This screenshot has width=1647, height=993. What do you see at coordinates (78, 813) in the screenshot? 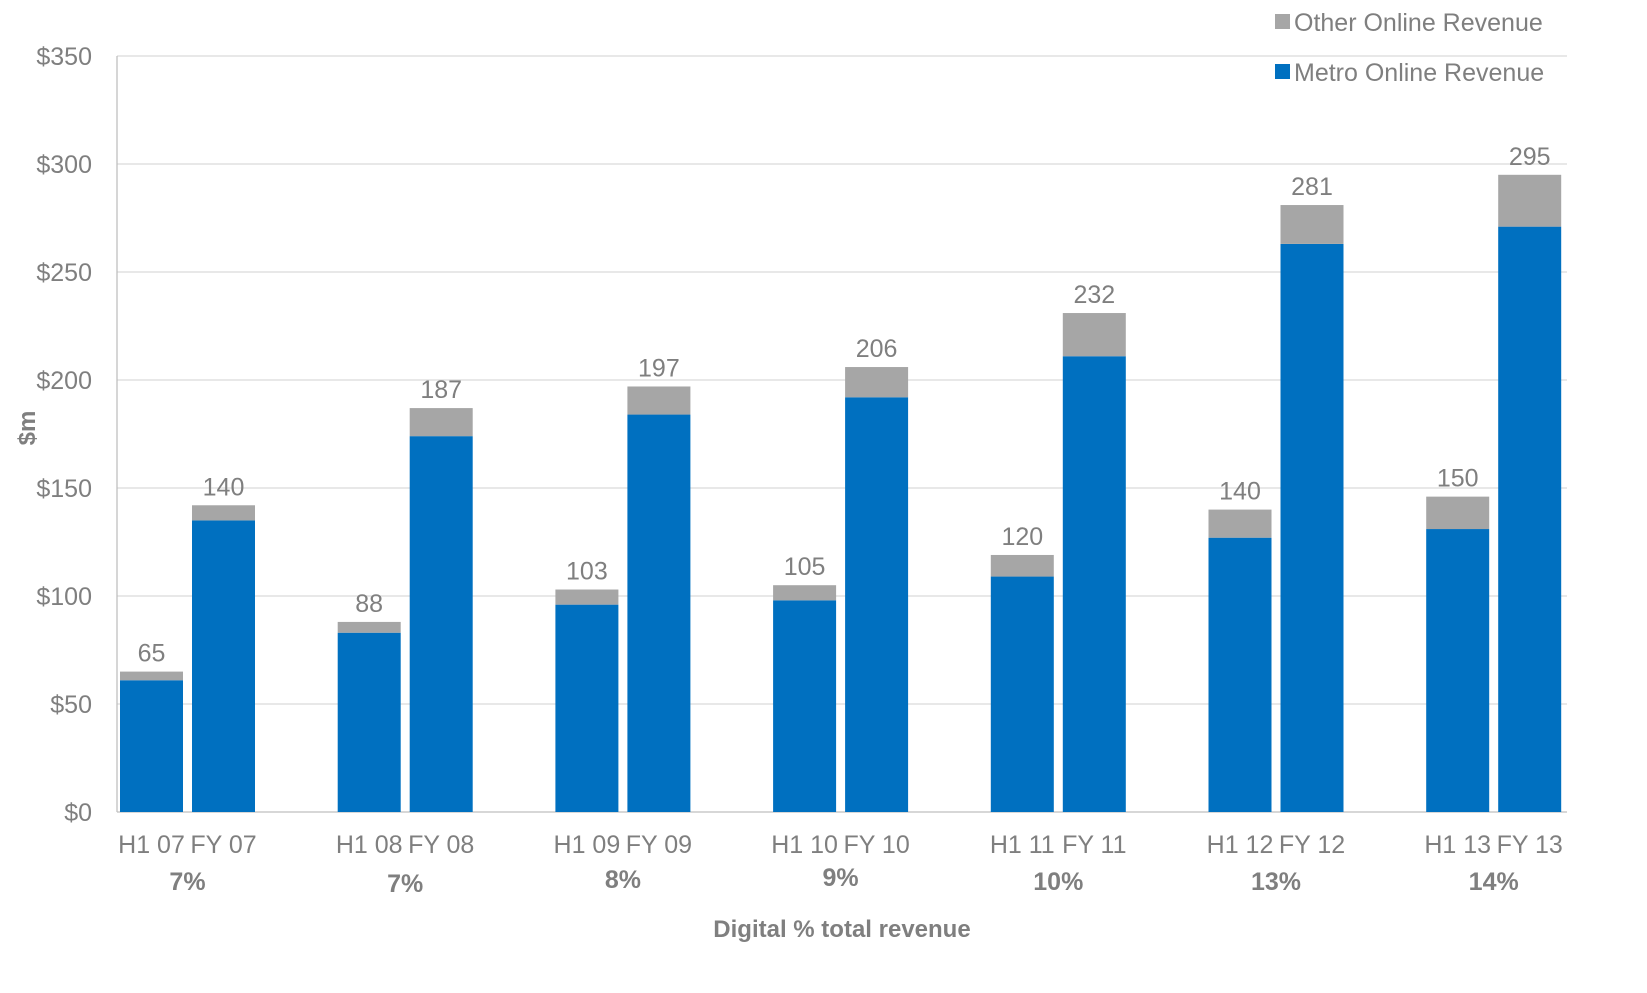
I see `y-tick-label: $0` at bounding box center [78, 813].